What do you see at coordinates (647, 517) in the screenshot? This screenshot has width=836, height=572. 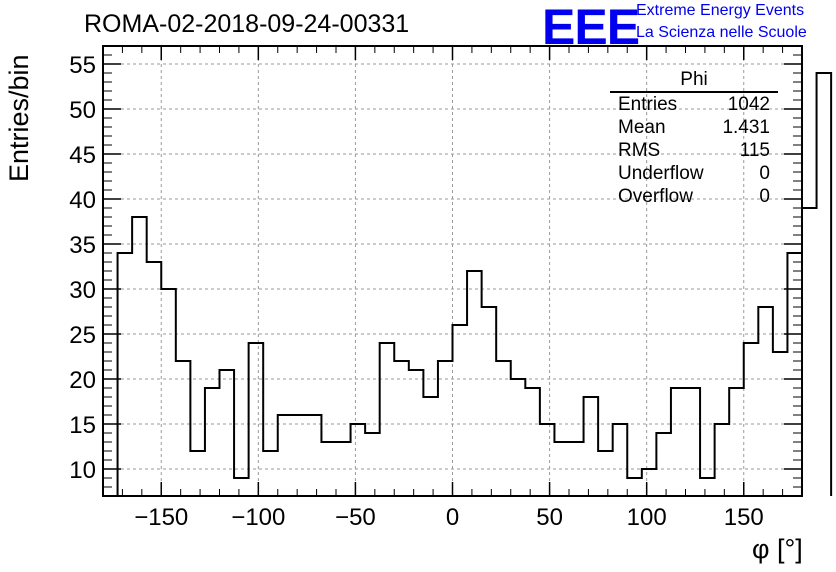 I see `x-tick-label: 100` at bounding box center [647, 517].